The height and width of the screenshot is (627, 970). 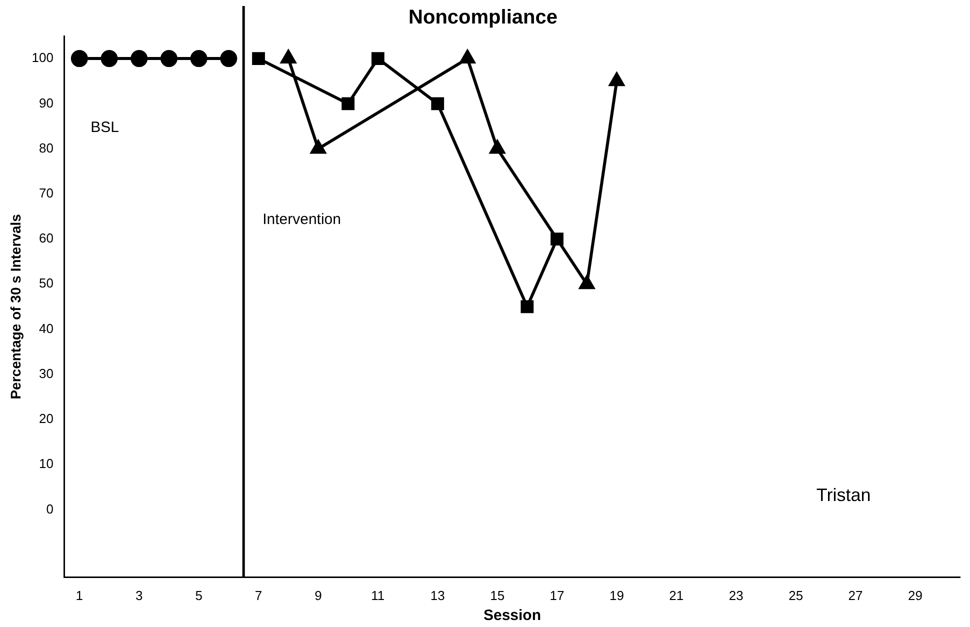 I want to click on x-tick-label: 27, so click(x=855, y=595).